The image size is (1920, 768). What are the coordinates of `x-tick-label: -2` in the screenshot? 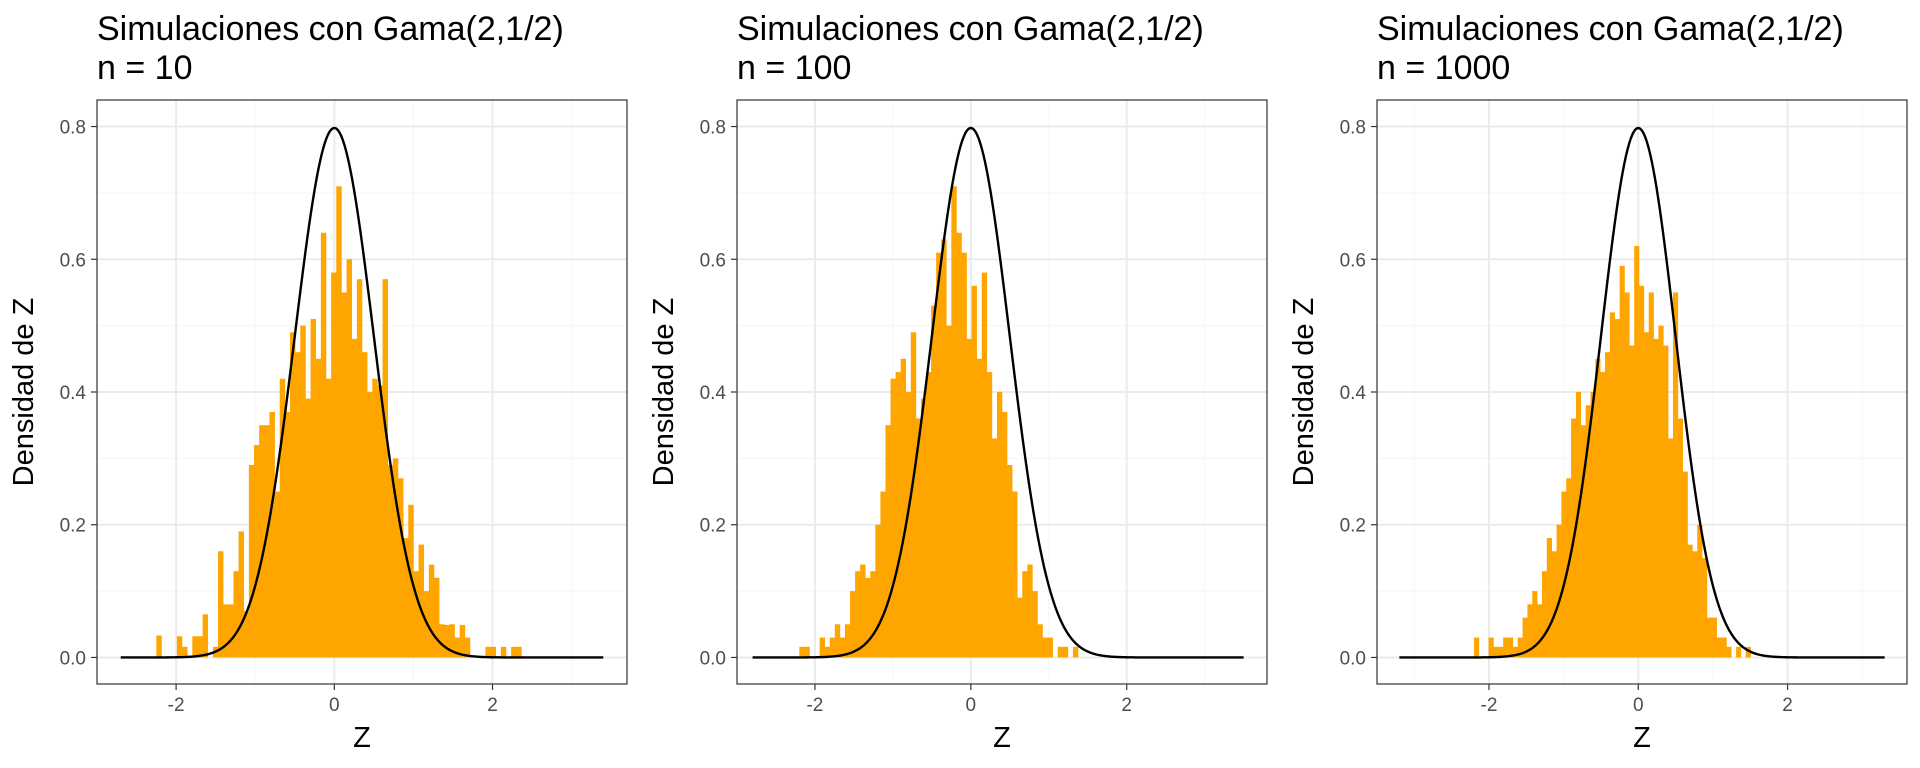 It's located at (814, 705).